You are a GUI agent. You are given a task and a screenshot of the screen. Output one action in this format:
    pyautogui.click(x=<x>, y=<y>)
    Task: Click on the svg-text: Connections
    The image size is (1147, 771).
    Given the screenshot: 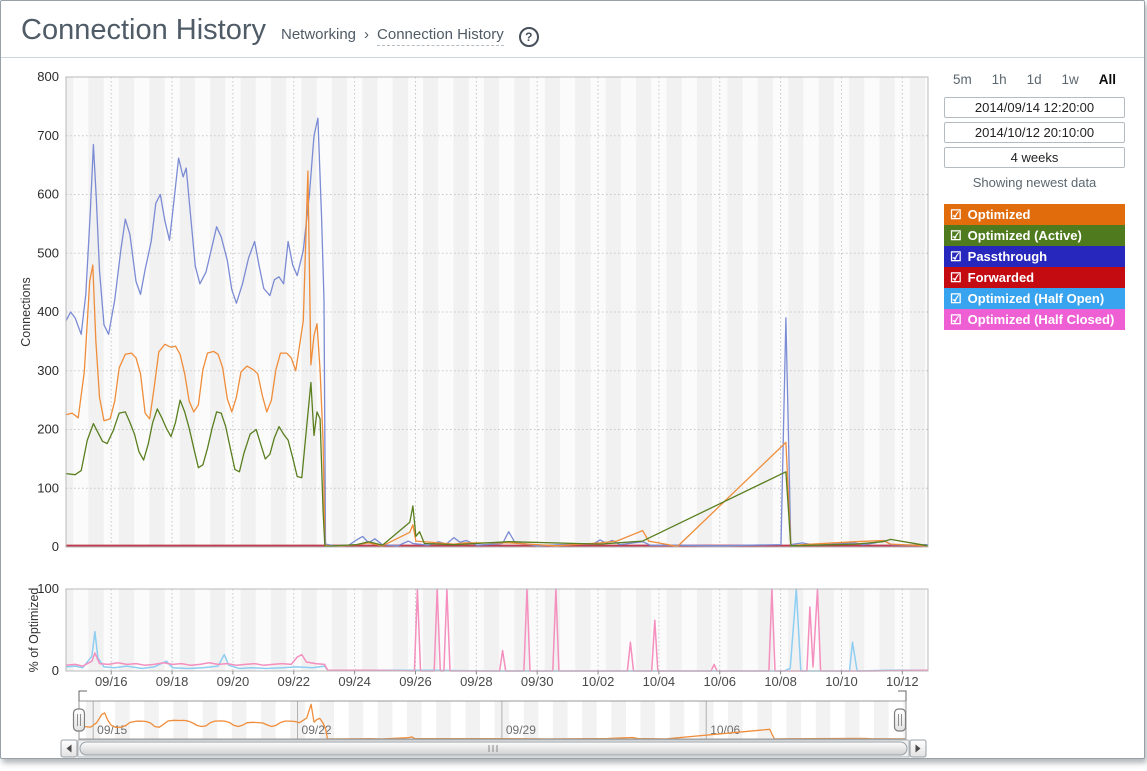 What is the action you would take?
    pyautogui.click(x=26, y=312)
    